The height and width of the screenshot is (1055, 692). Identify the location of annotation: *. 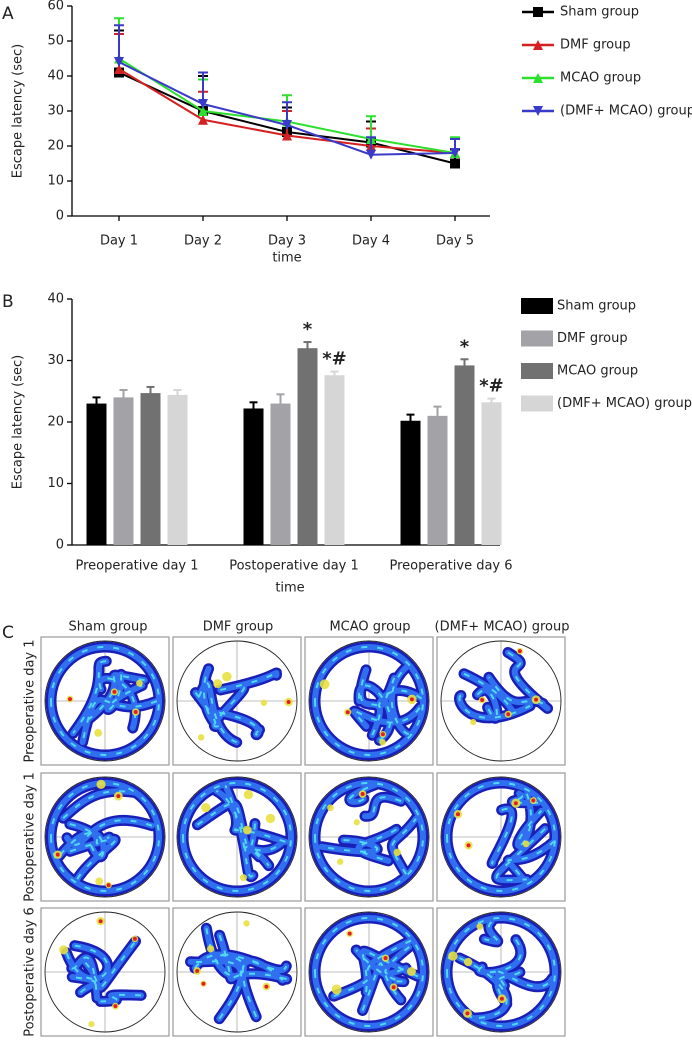
(465, 346).